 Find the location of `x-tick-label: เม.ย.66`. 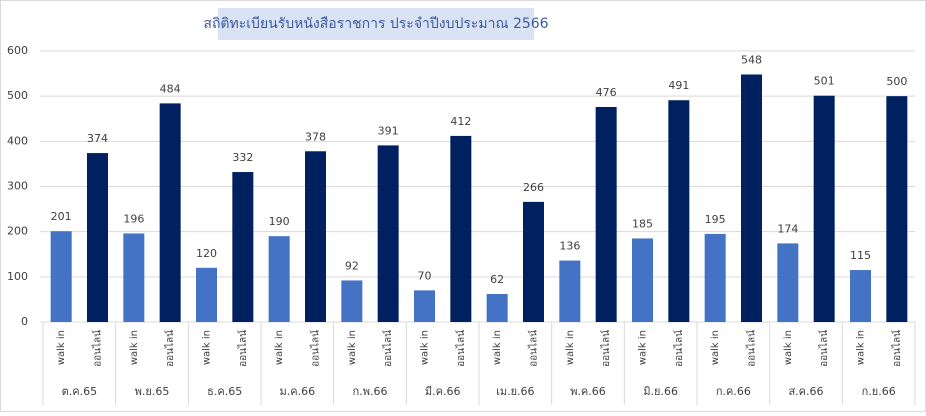

x-tick-label: เม.ย.66 is located at coordinates (515, 391).